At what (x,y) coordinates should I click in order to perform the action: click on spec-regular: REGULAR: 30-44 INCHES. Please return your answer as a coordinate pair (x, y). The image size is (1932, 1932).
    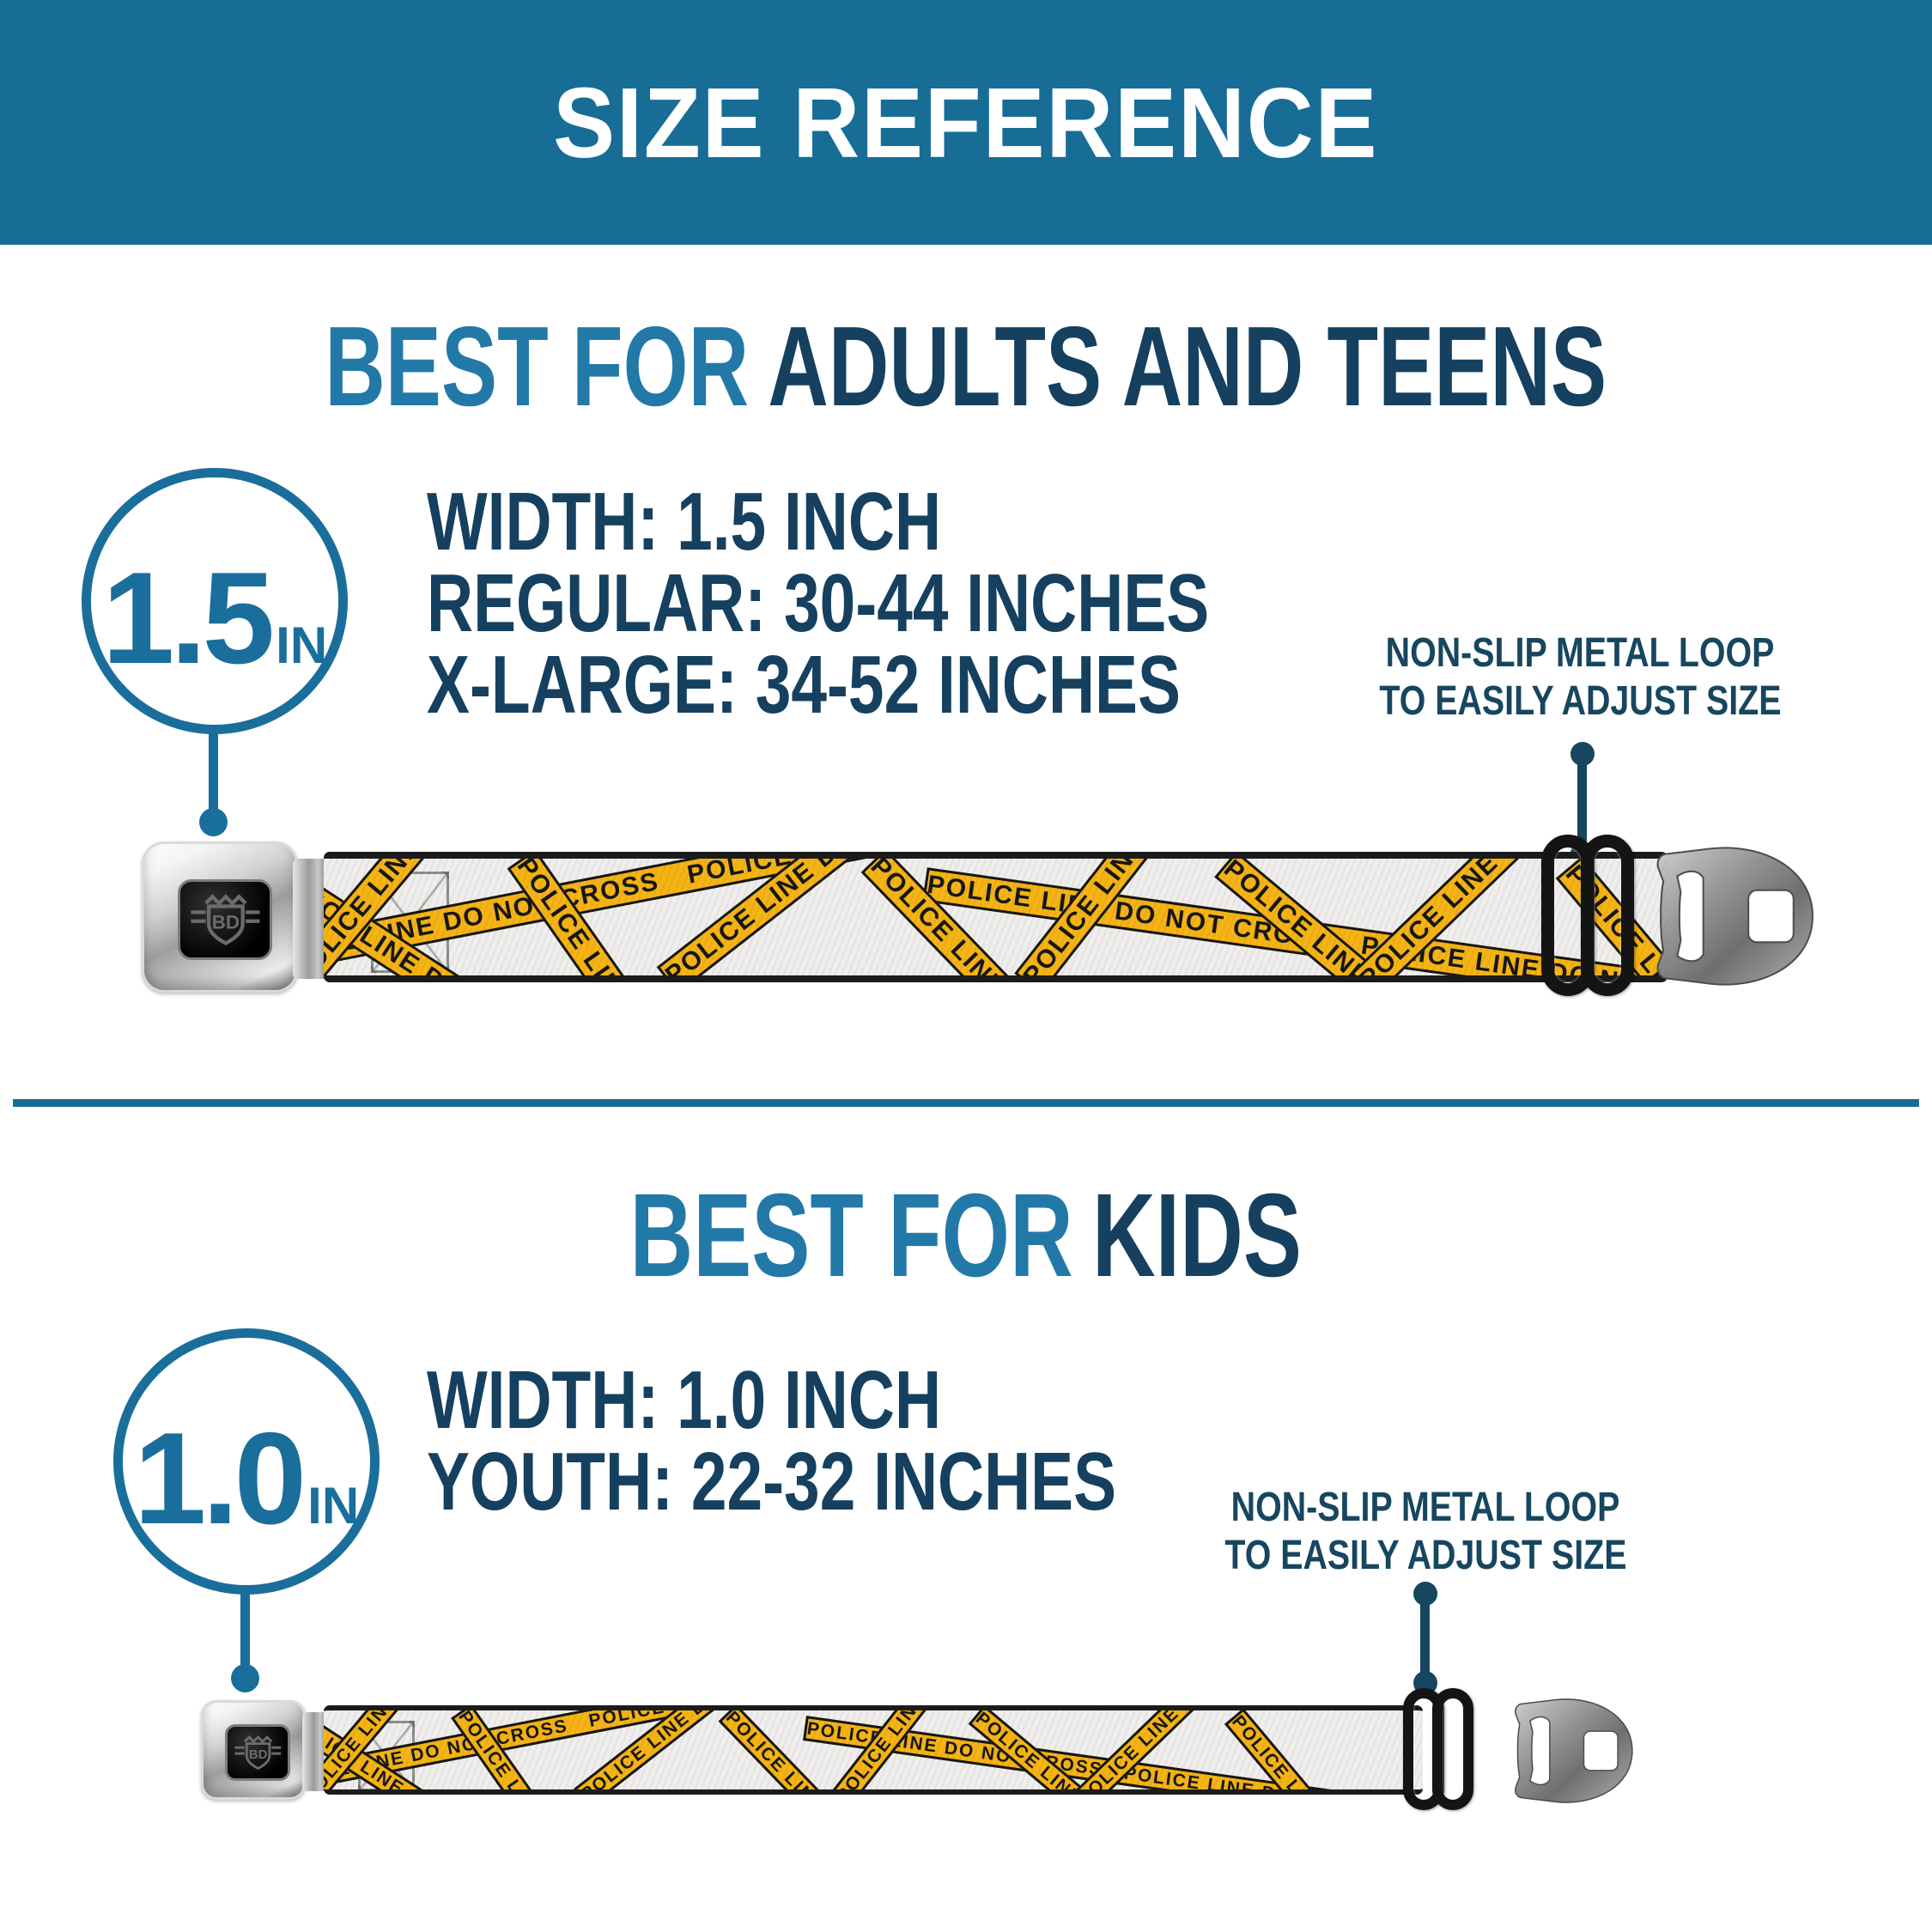
    Looking at the image, I should click on (819, 603).